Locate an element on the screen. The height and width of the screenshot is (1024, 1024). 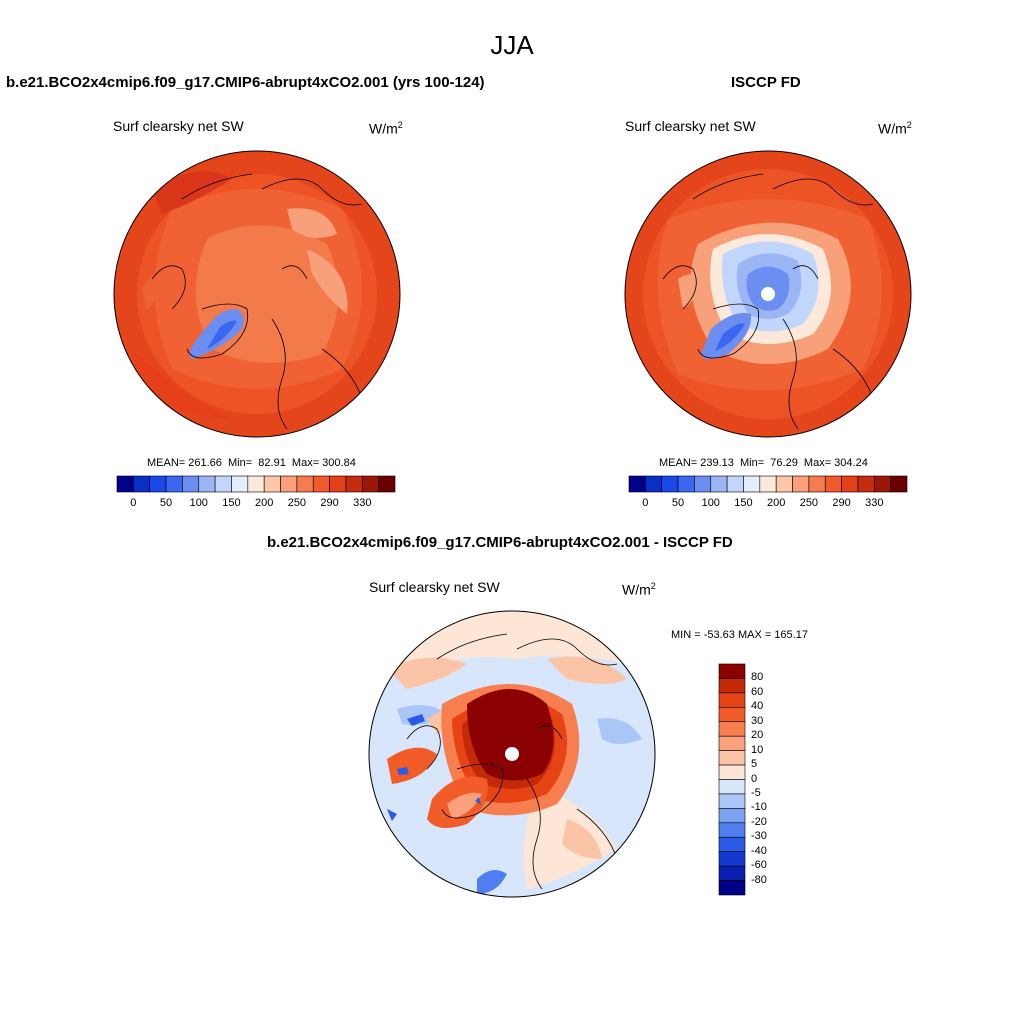
obs-units-label: W/m2 is located at coordinates (895, 128).